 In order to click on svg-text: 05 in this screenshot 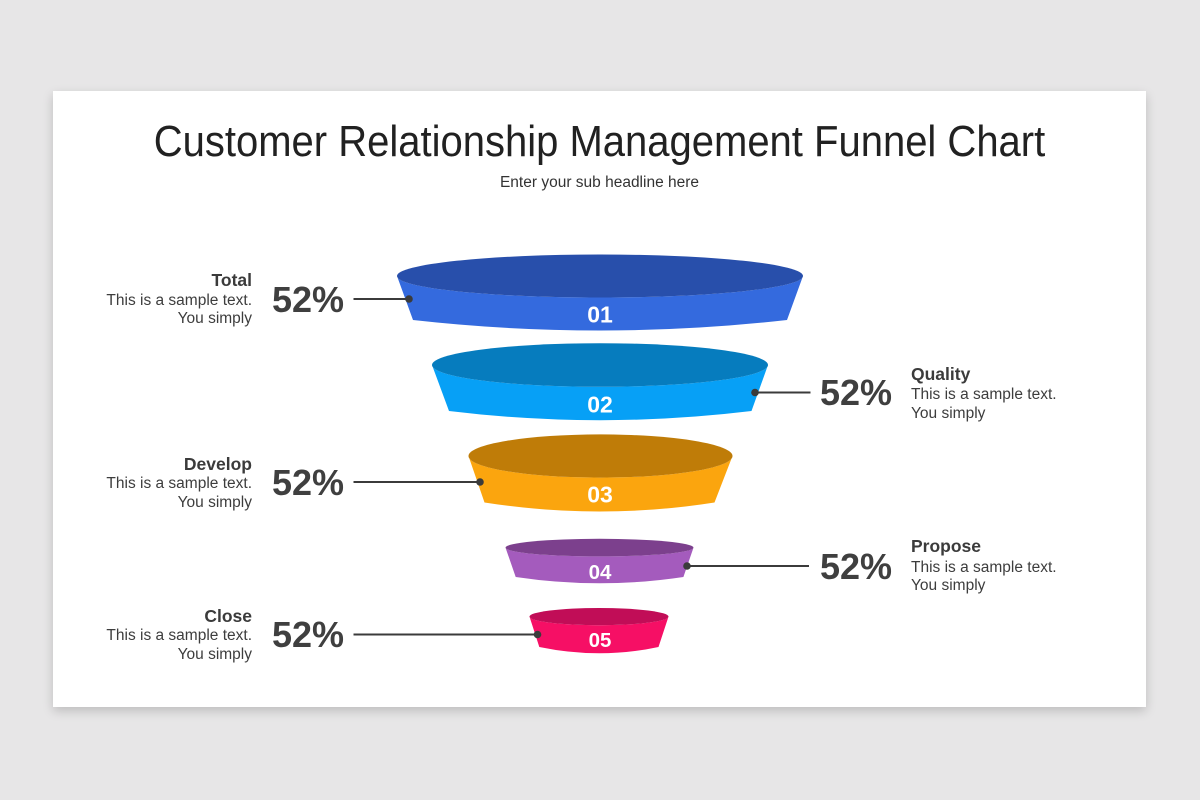, I will do `click(600, 640)`.